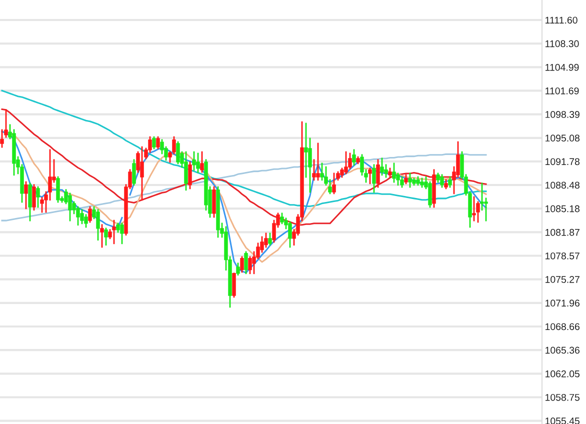  Describe the element at coordinates (563, 350) in the screenshot. I see `y-tick-label: 1065.36` at that location.